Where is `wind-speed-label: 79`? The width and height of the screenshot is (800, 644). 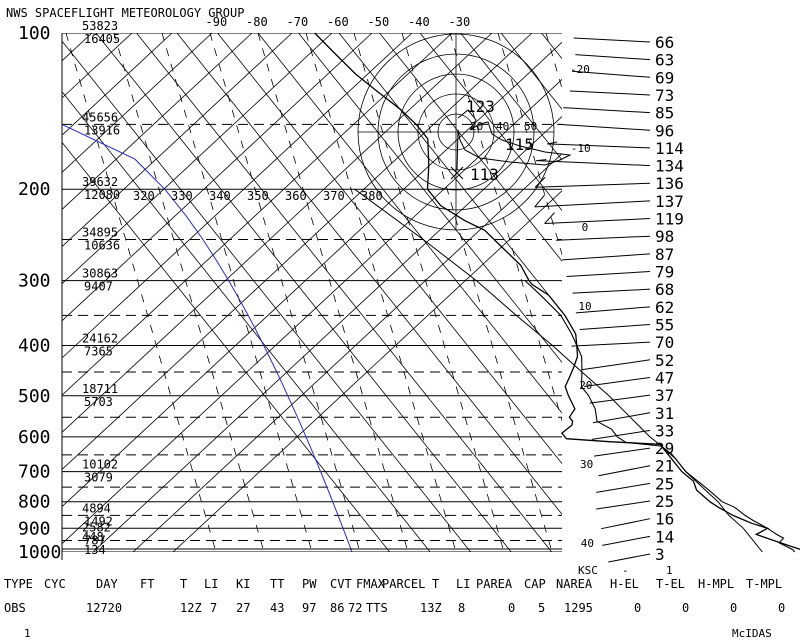 wind-speed-label: 79 is located at coordinates (664, 272).